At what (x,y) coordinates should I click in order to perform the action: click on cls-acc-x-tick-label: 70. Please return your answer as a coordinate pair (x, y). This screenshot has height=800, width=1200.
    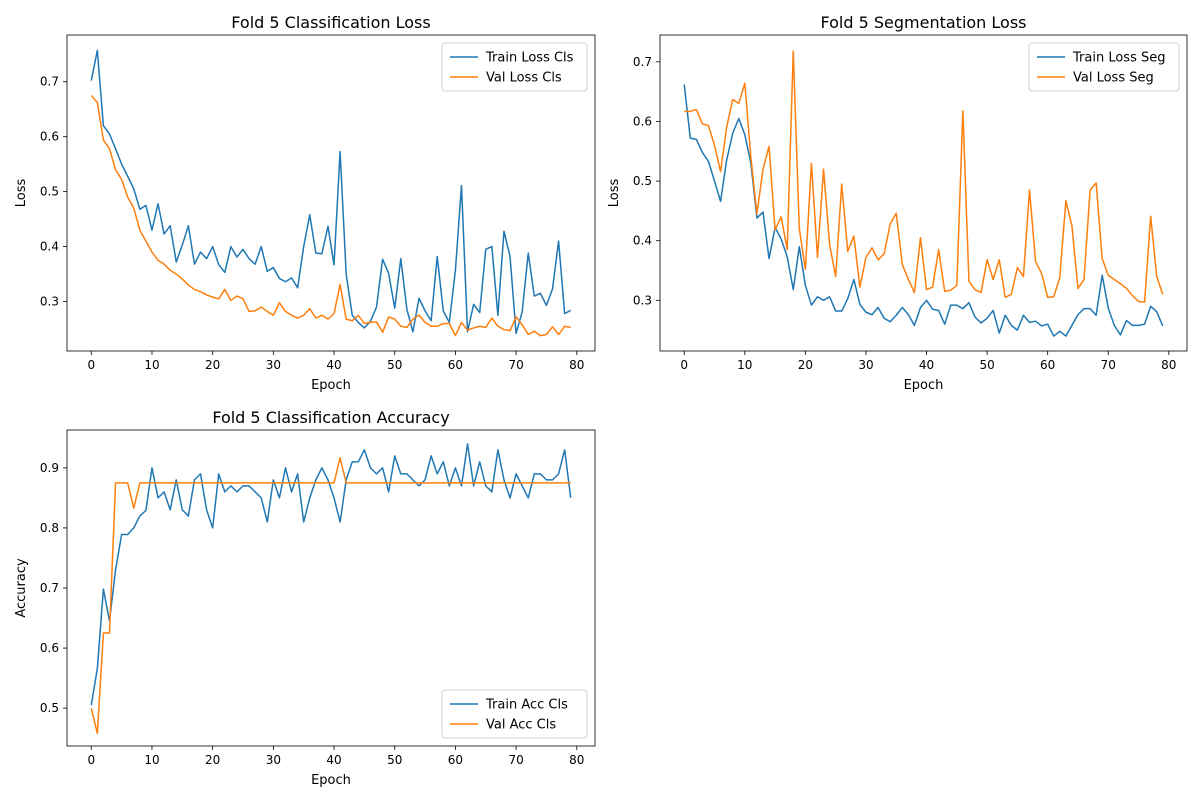
    Looking at the image, I should click on (515, 760).